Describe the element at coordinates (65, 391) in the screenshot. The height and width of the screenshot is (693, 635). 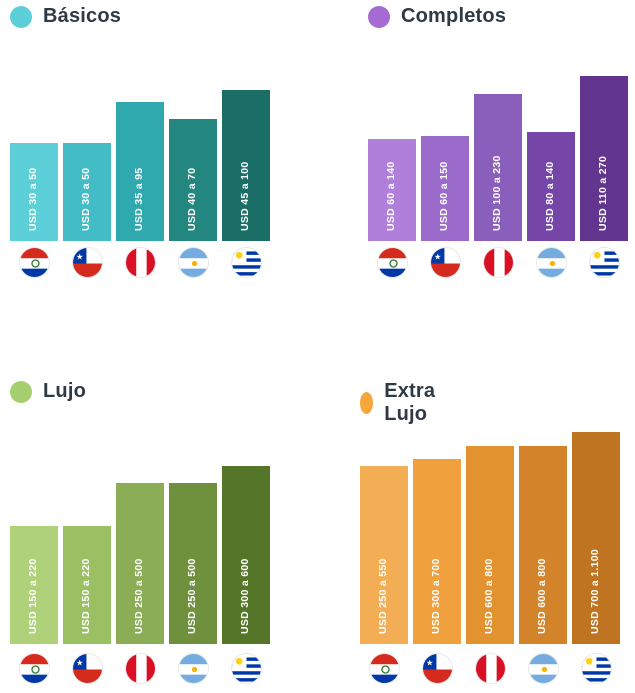
I see `panel-title: Lujo` at that location.